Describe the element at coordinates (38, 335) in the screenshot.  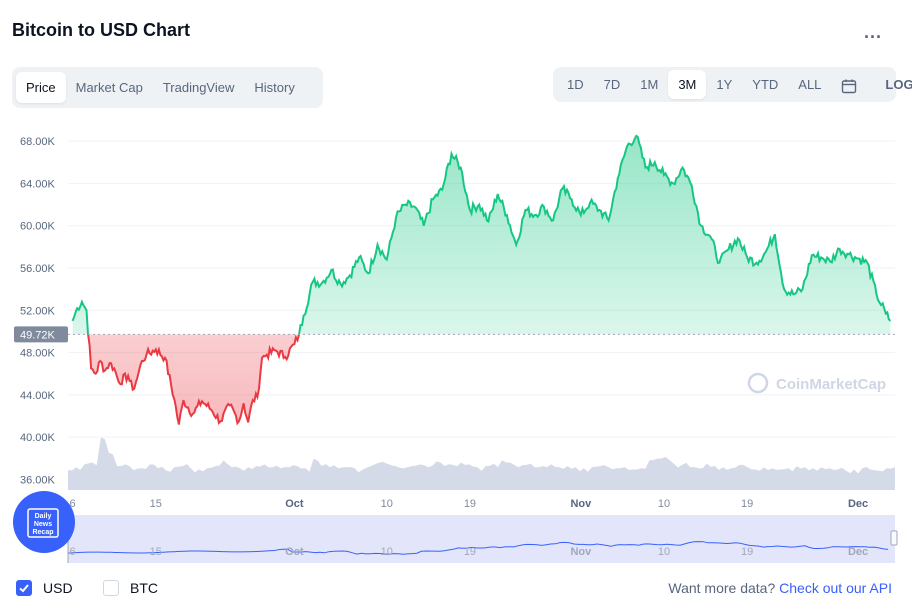
I see `baseline-value: 49.72K` at that location.